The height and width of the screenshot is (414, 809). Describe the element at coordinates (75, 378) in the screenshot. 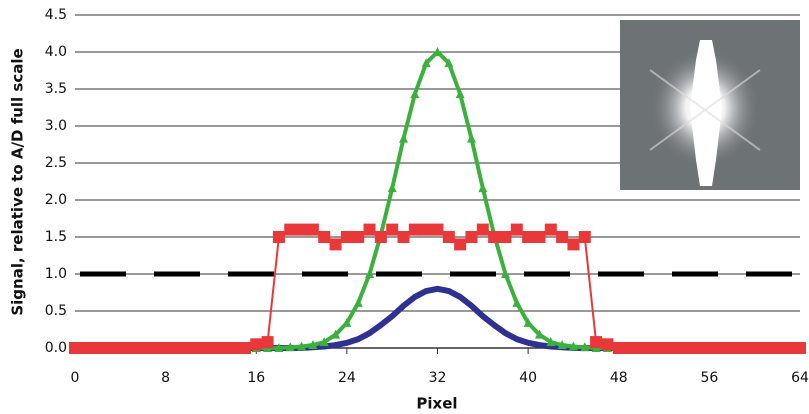

I see `x-tick-label: 0` at that location.